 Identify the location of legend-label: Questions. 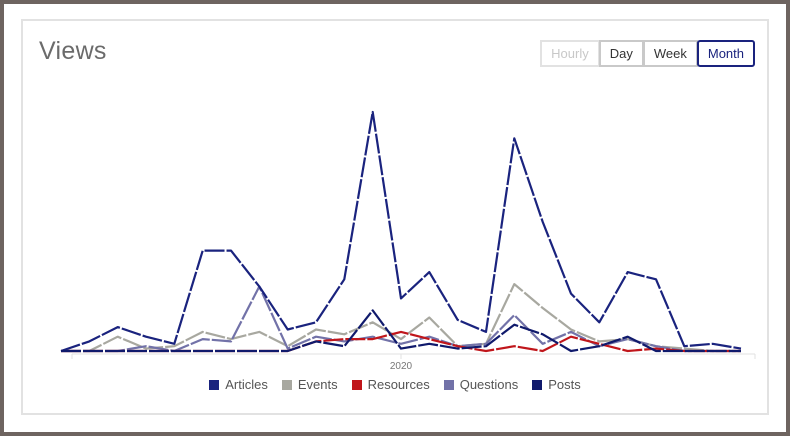
(489, 384).